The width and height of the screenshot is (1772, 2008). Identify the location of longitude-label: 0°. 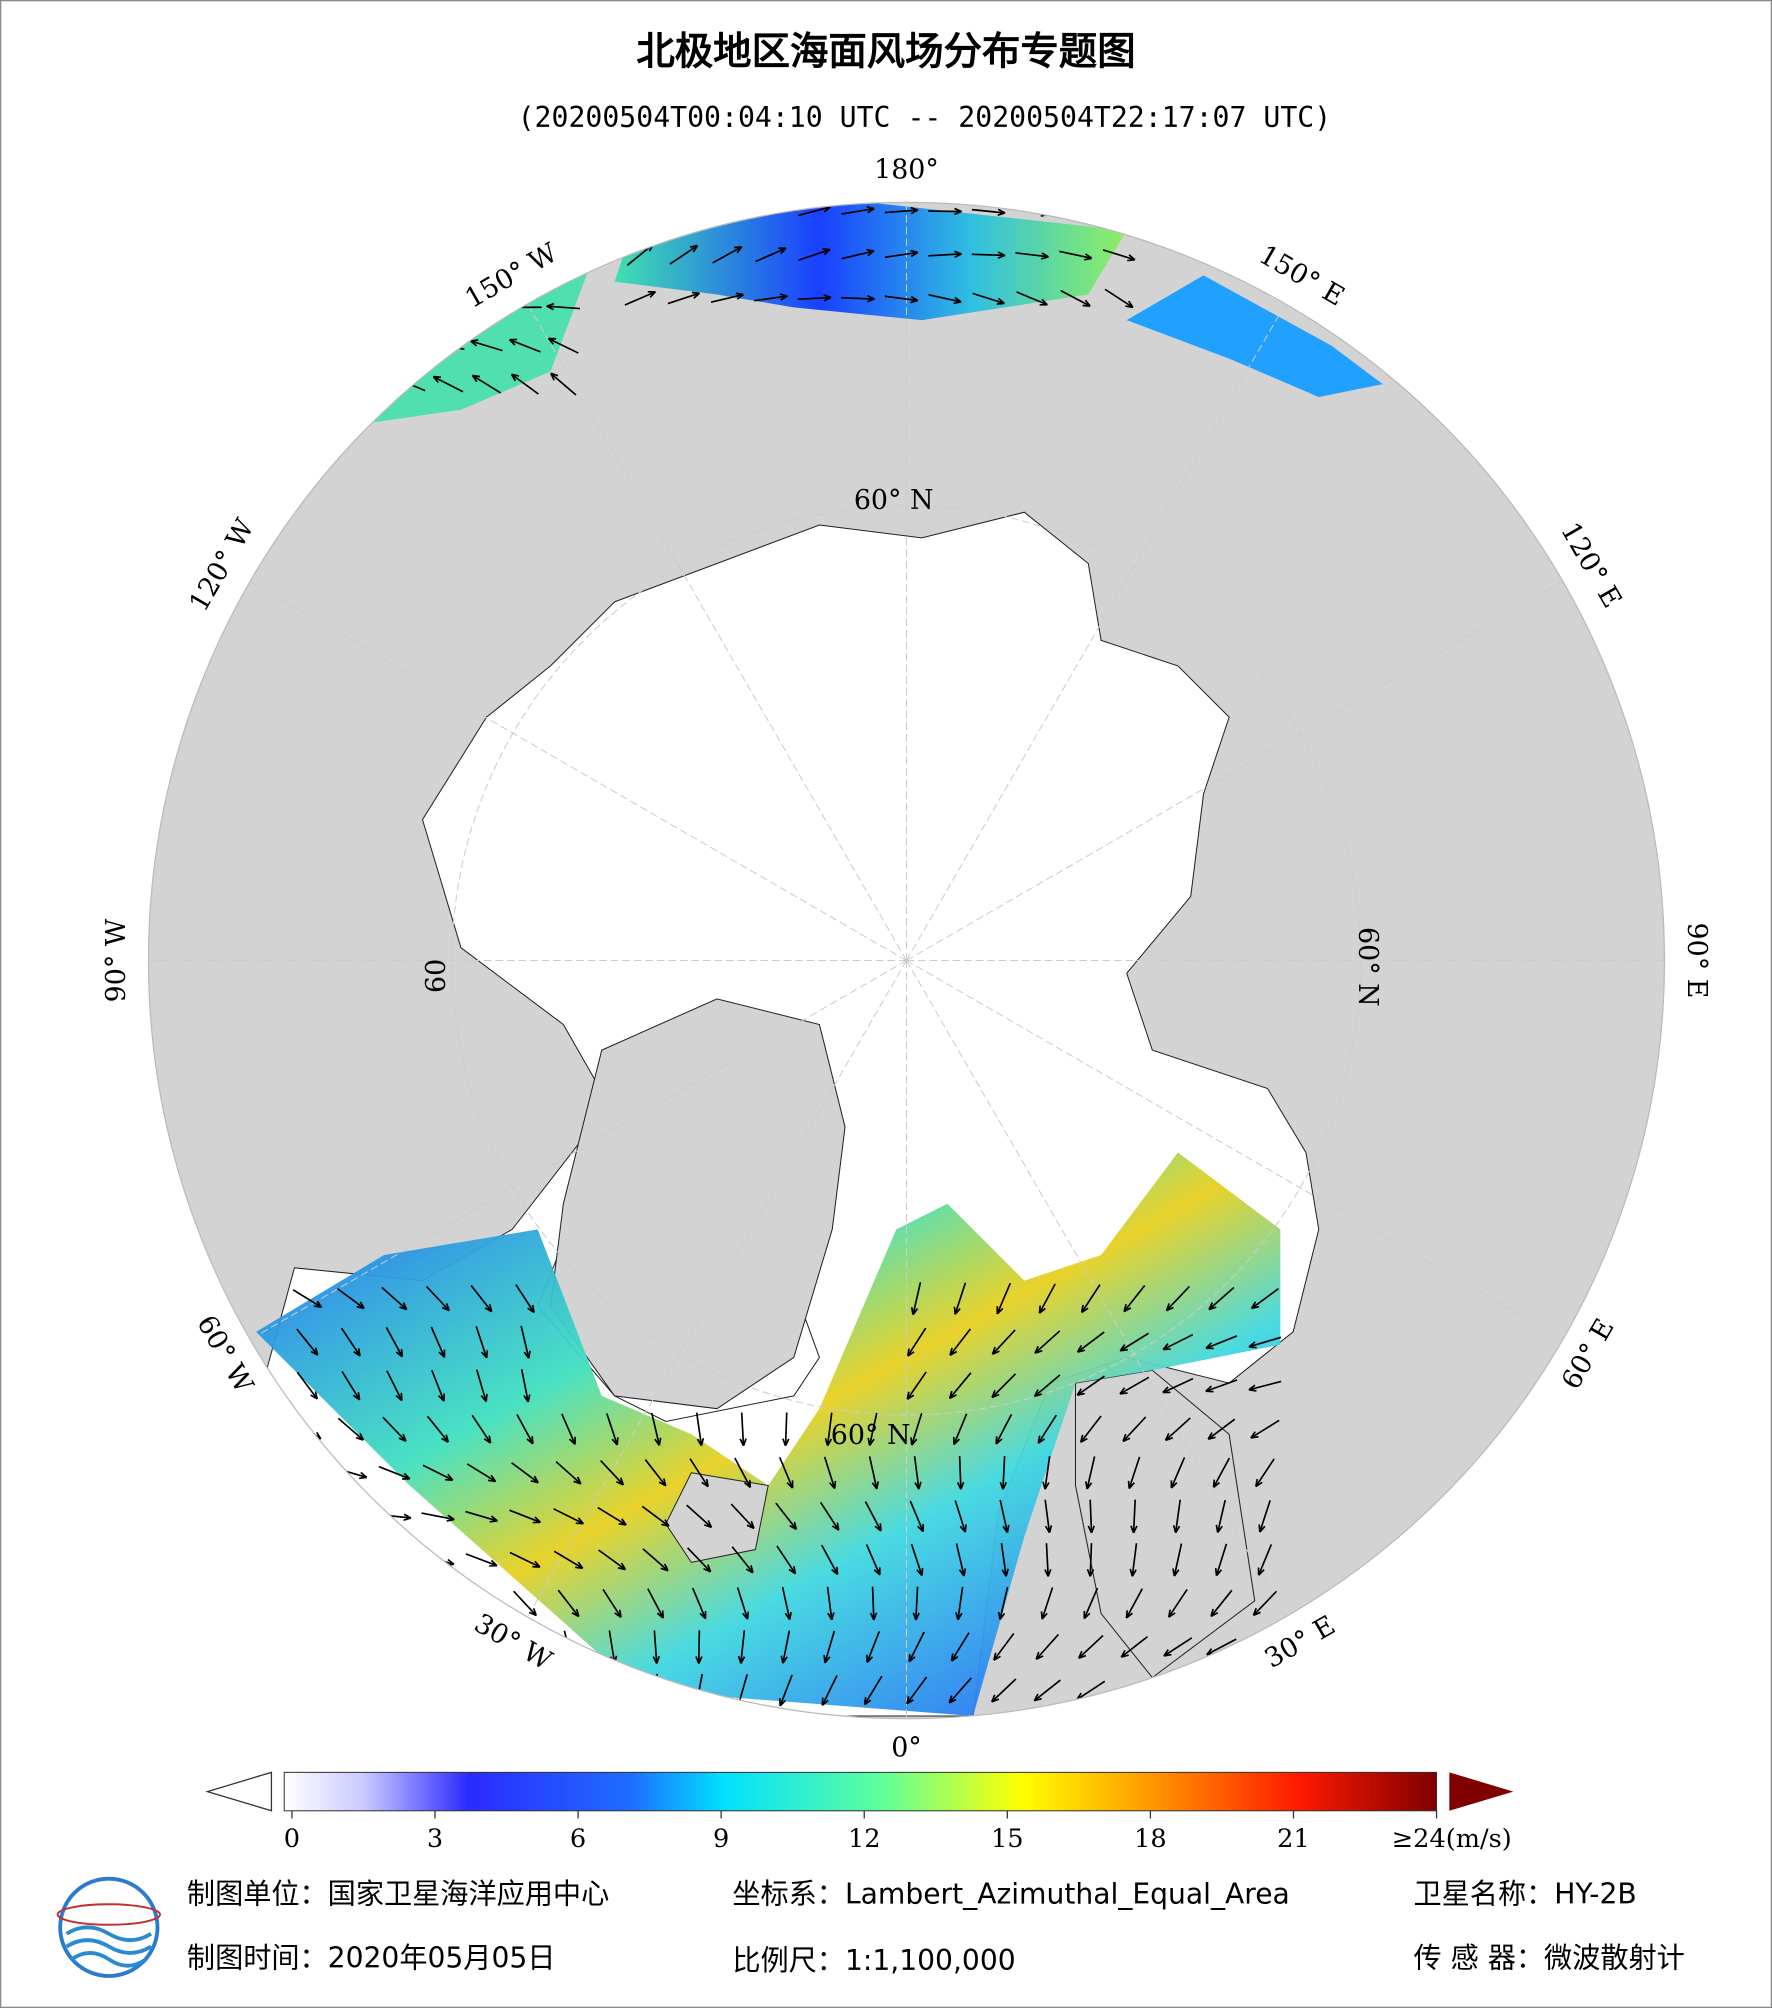
(906, 1747).